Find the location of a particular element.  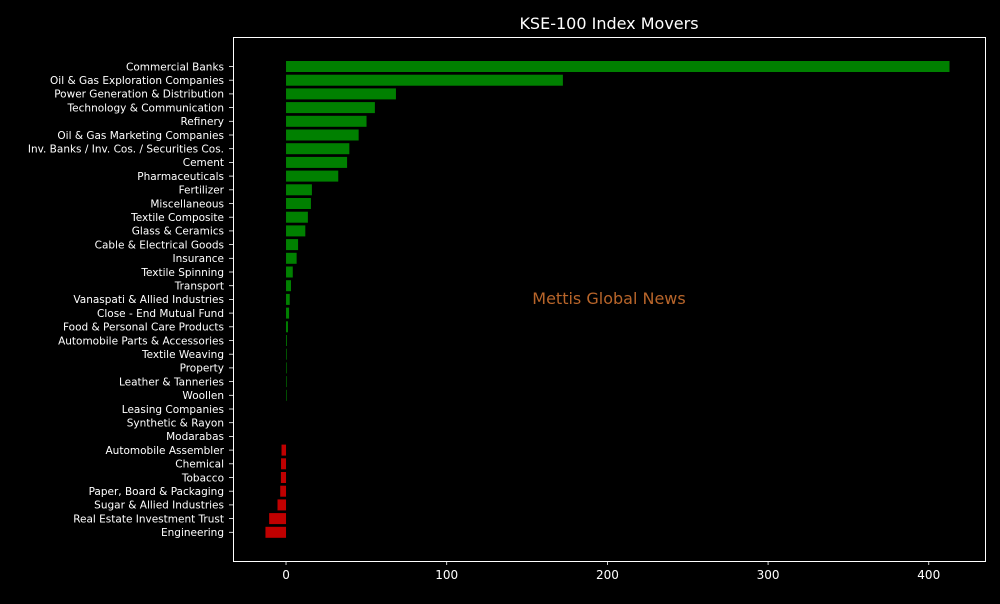

x-tick-label: 0 is located at coordinates (286, 575).